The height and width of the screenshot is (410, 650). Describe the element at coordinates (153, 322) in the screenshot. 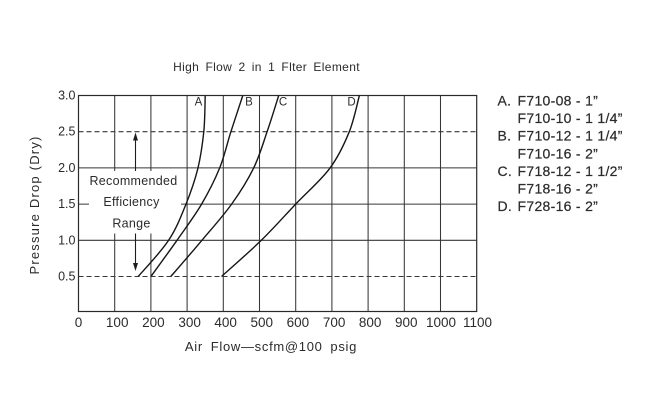

I see `svg-text: 200` at that location.